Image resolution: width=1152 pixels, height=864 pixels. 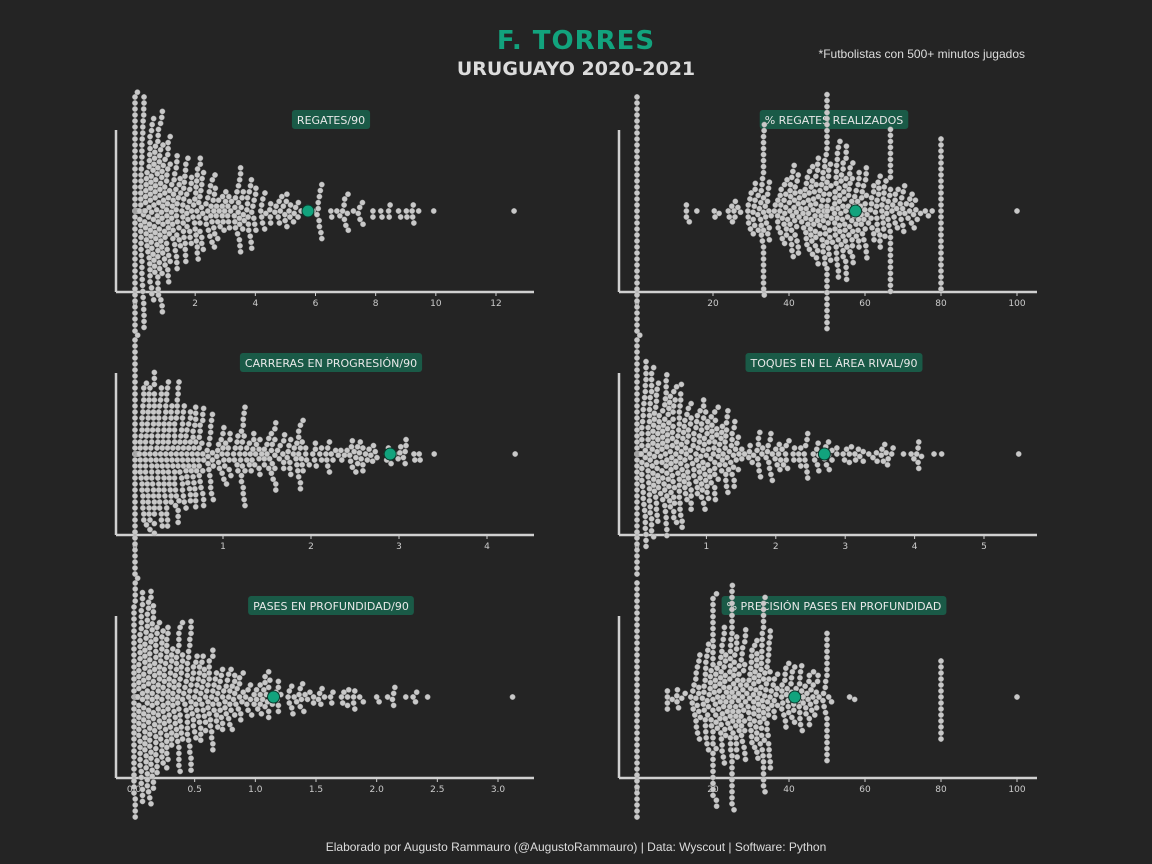 I want to click on panel-title: CARRERAS EN PROGRESIÓN/90, so click(x=331, y=363).